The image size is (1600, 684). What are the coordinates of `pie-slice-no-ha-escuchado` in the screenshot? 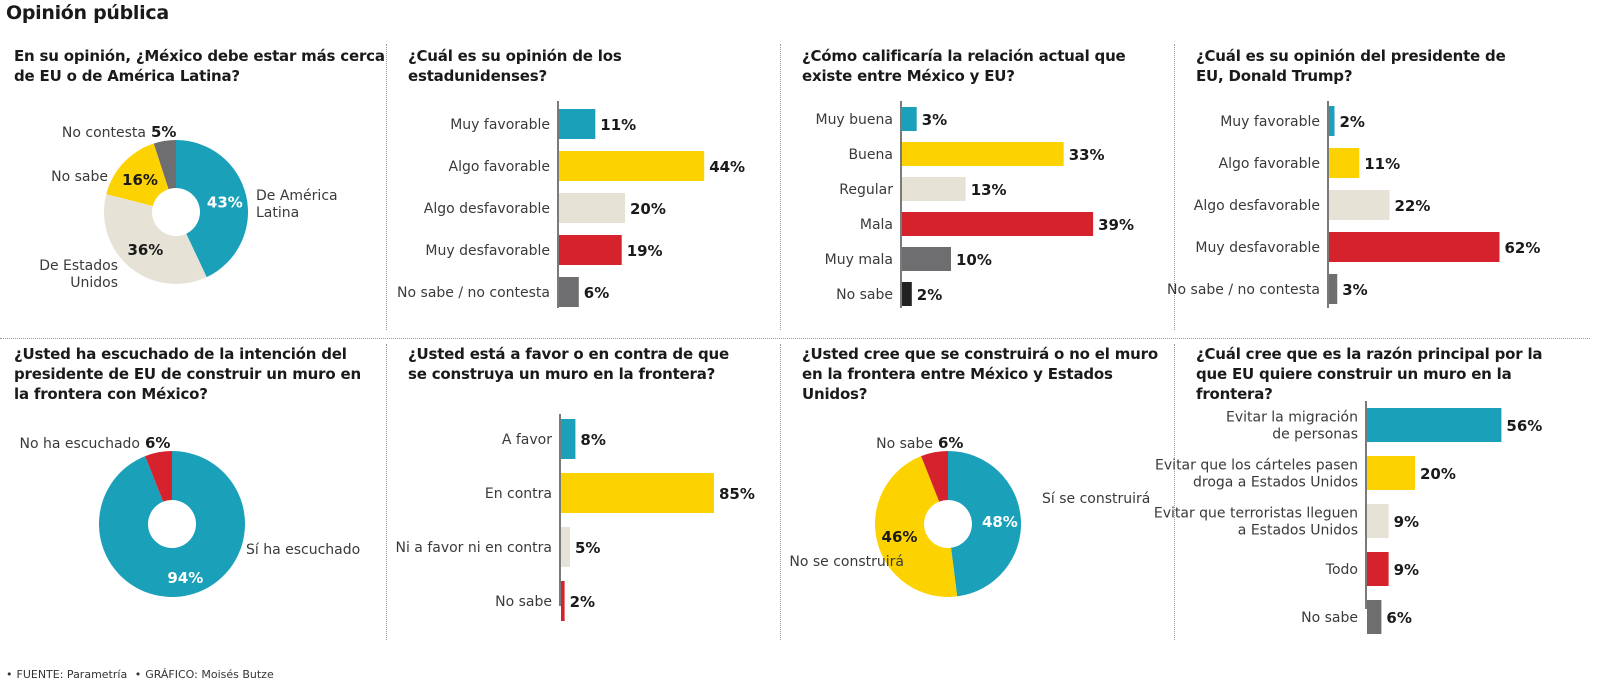 It's located at (158, 476).